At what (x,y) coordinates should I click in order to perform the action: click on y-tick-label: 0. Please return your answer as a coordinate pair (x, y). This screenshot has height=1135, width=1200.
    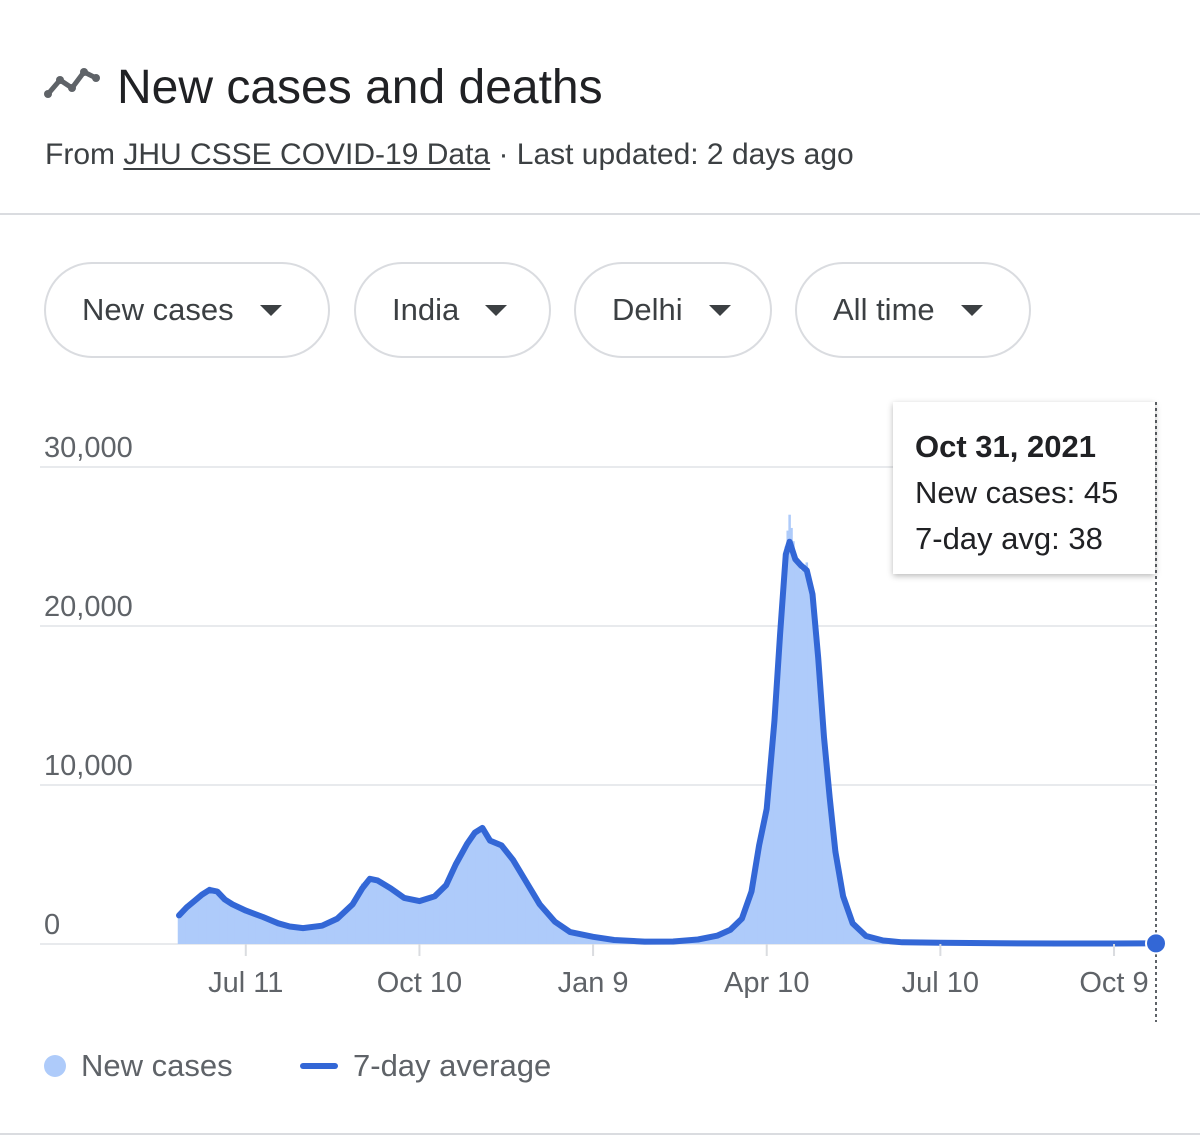
    Looking at the image, I should click on (52, 925).